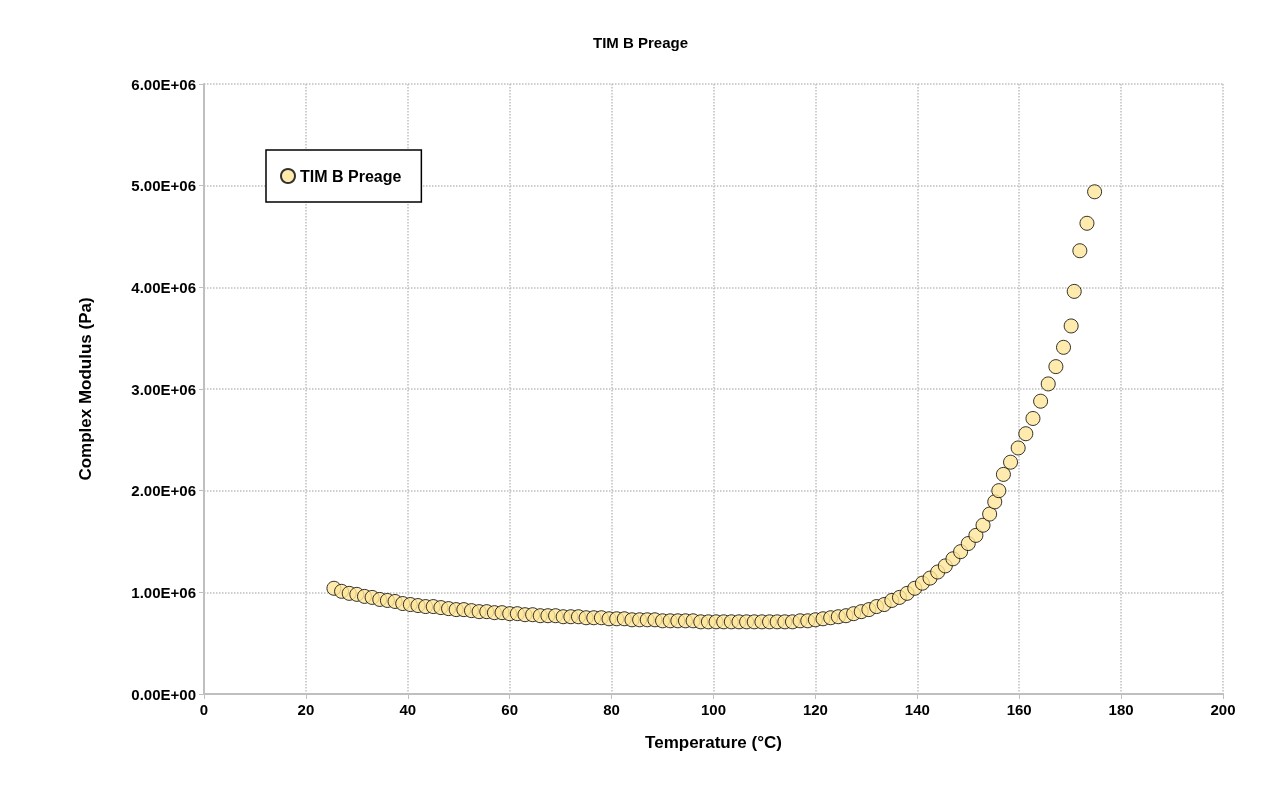 Image resolution: width=1281 pixels, height=786 pixels. I want to click on y-tick-label: 3.00E+06, so click(163, 389).